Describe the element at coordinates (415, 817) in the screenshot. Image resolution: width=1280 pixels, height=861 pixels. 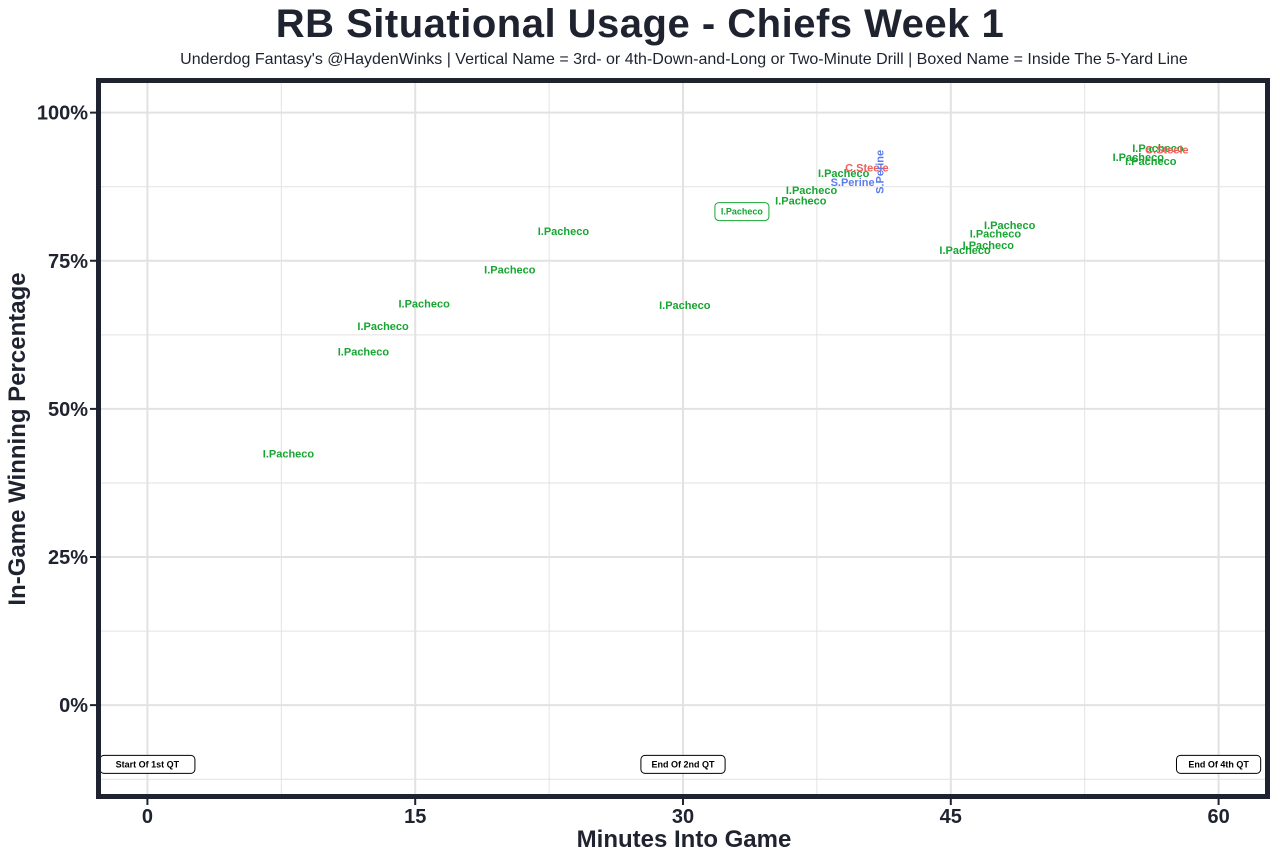
I see `x-tick-label: 15` at that location.